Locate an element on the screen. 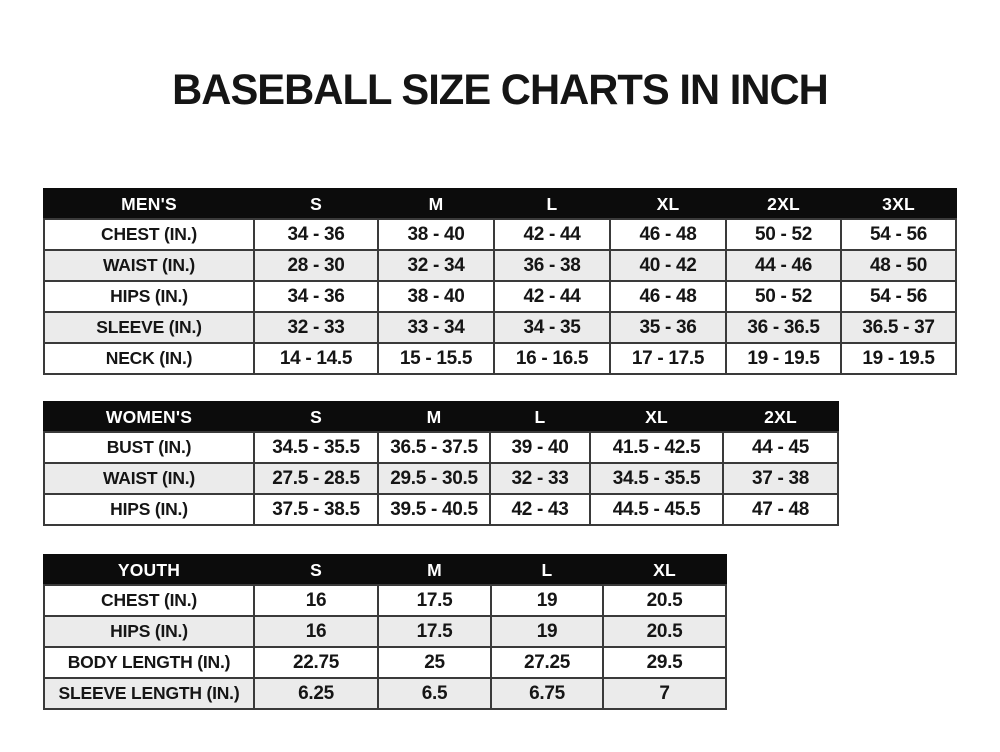 The width and height of the screenshot is (1000, 752). size-value: 27.5 - 28.5 is located at coordinates (316, 478).